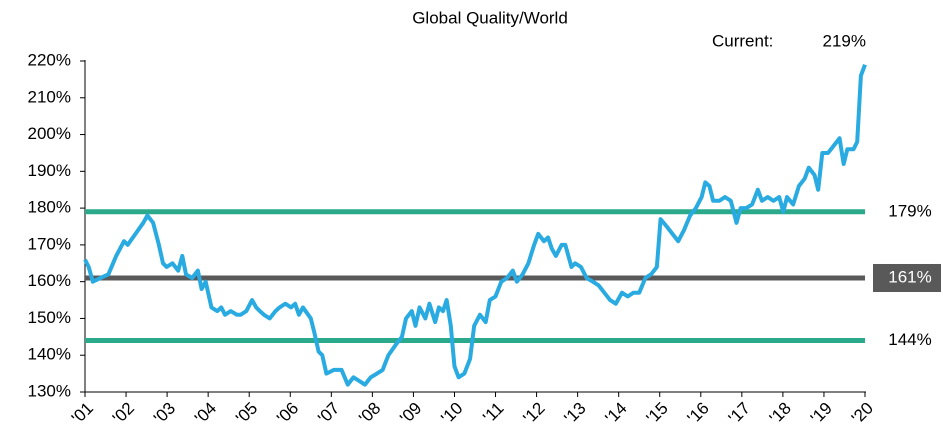 Image resolution: width=943 pixels, height=437 pixels. What do you see at coordinates (616, 413) in the screenshot?
I see `x-tick-label: '14` at bounding box center [616, 413].